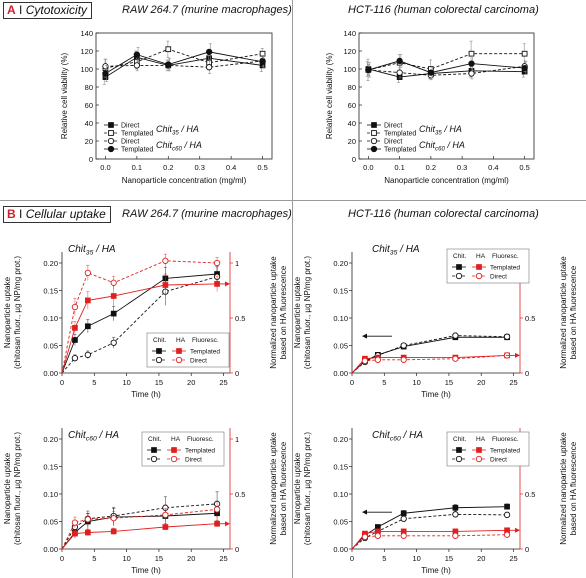  What do you see at coordinates (205, 352) in the screenshot?
I see `legend-entry: Templated` at bounding box center [205, 352].